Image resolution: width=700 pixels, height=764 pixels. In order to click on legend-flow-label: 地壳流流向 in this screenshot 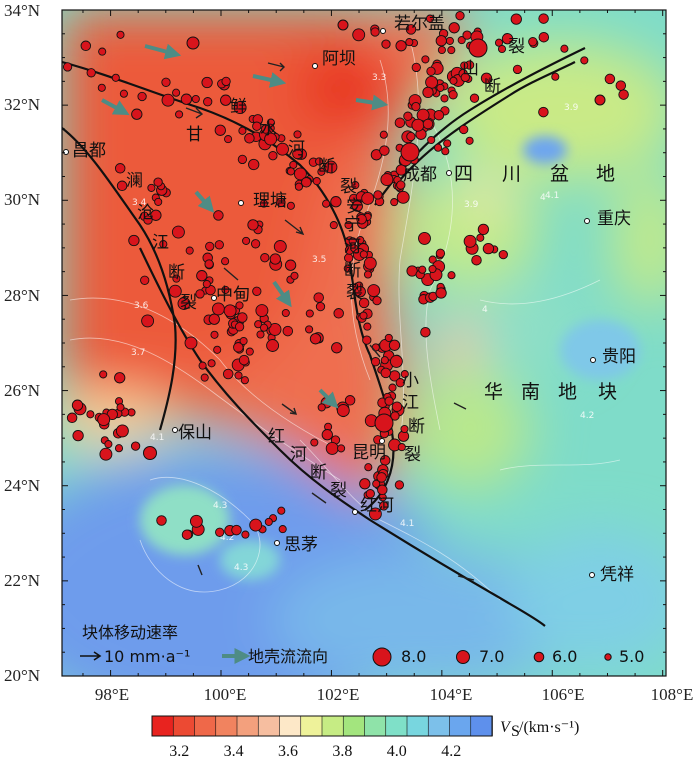, I will do `click(288, 656)`.